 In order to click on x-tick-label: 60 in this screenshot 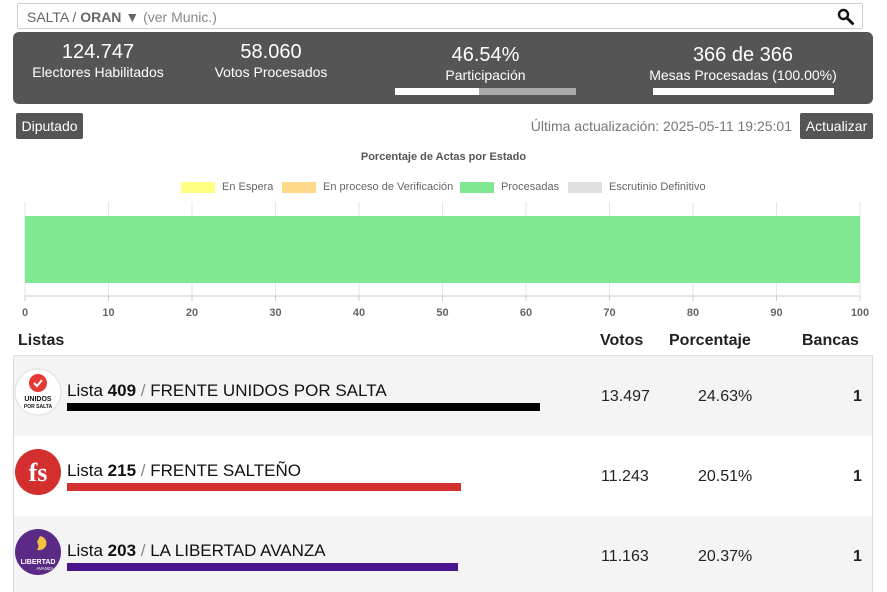, I will do `click(526, 313)`.